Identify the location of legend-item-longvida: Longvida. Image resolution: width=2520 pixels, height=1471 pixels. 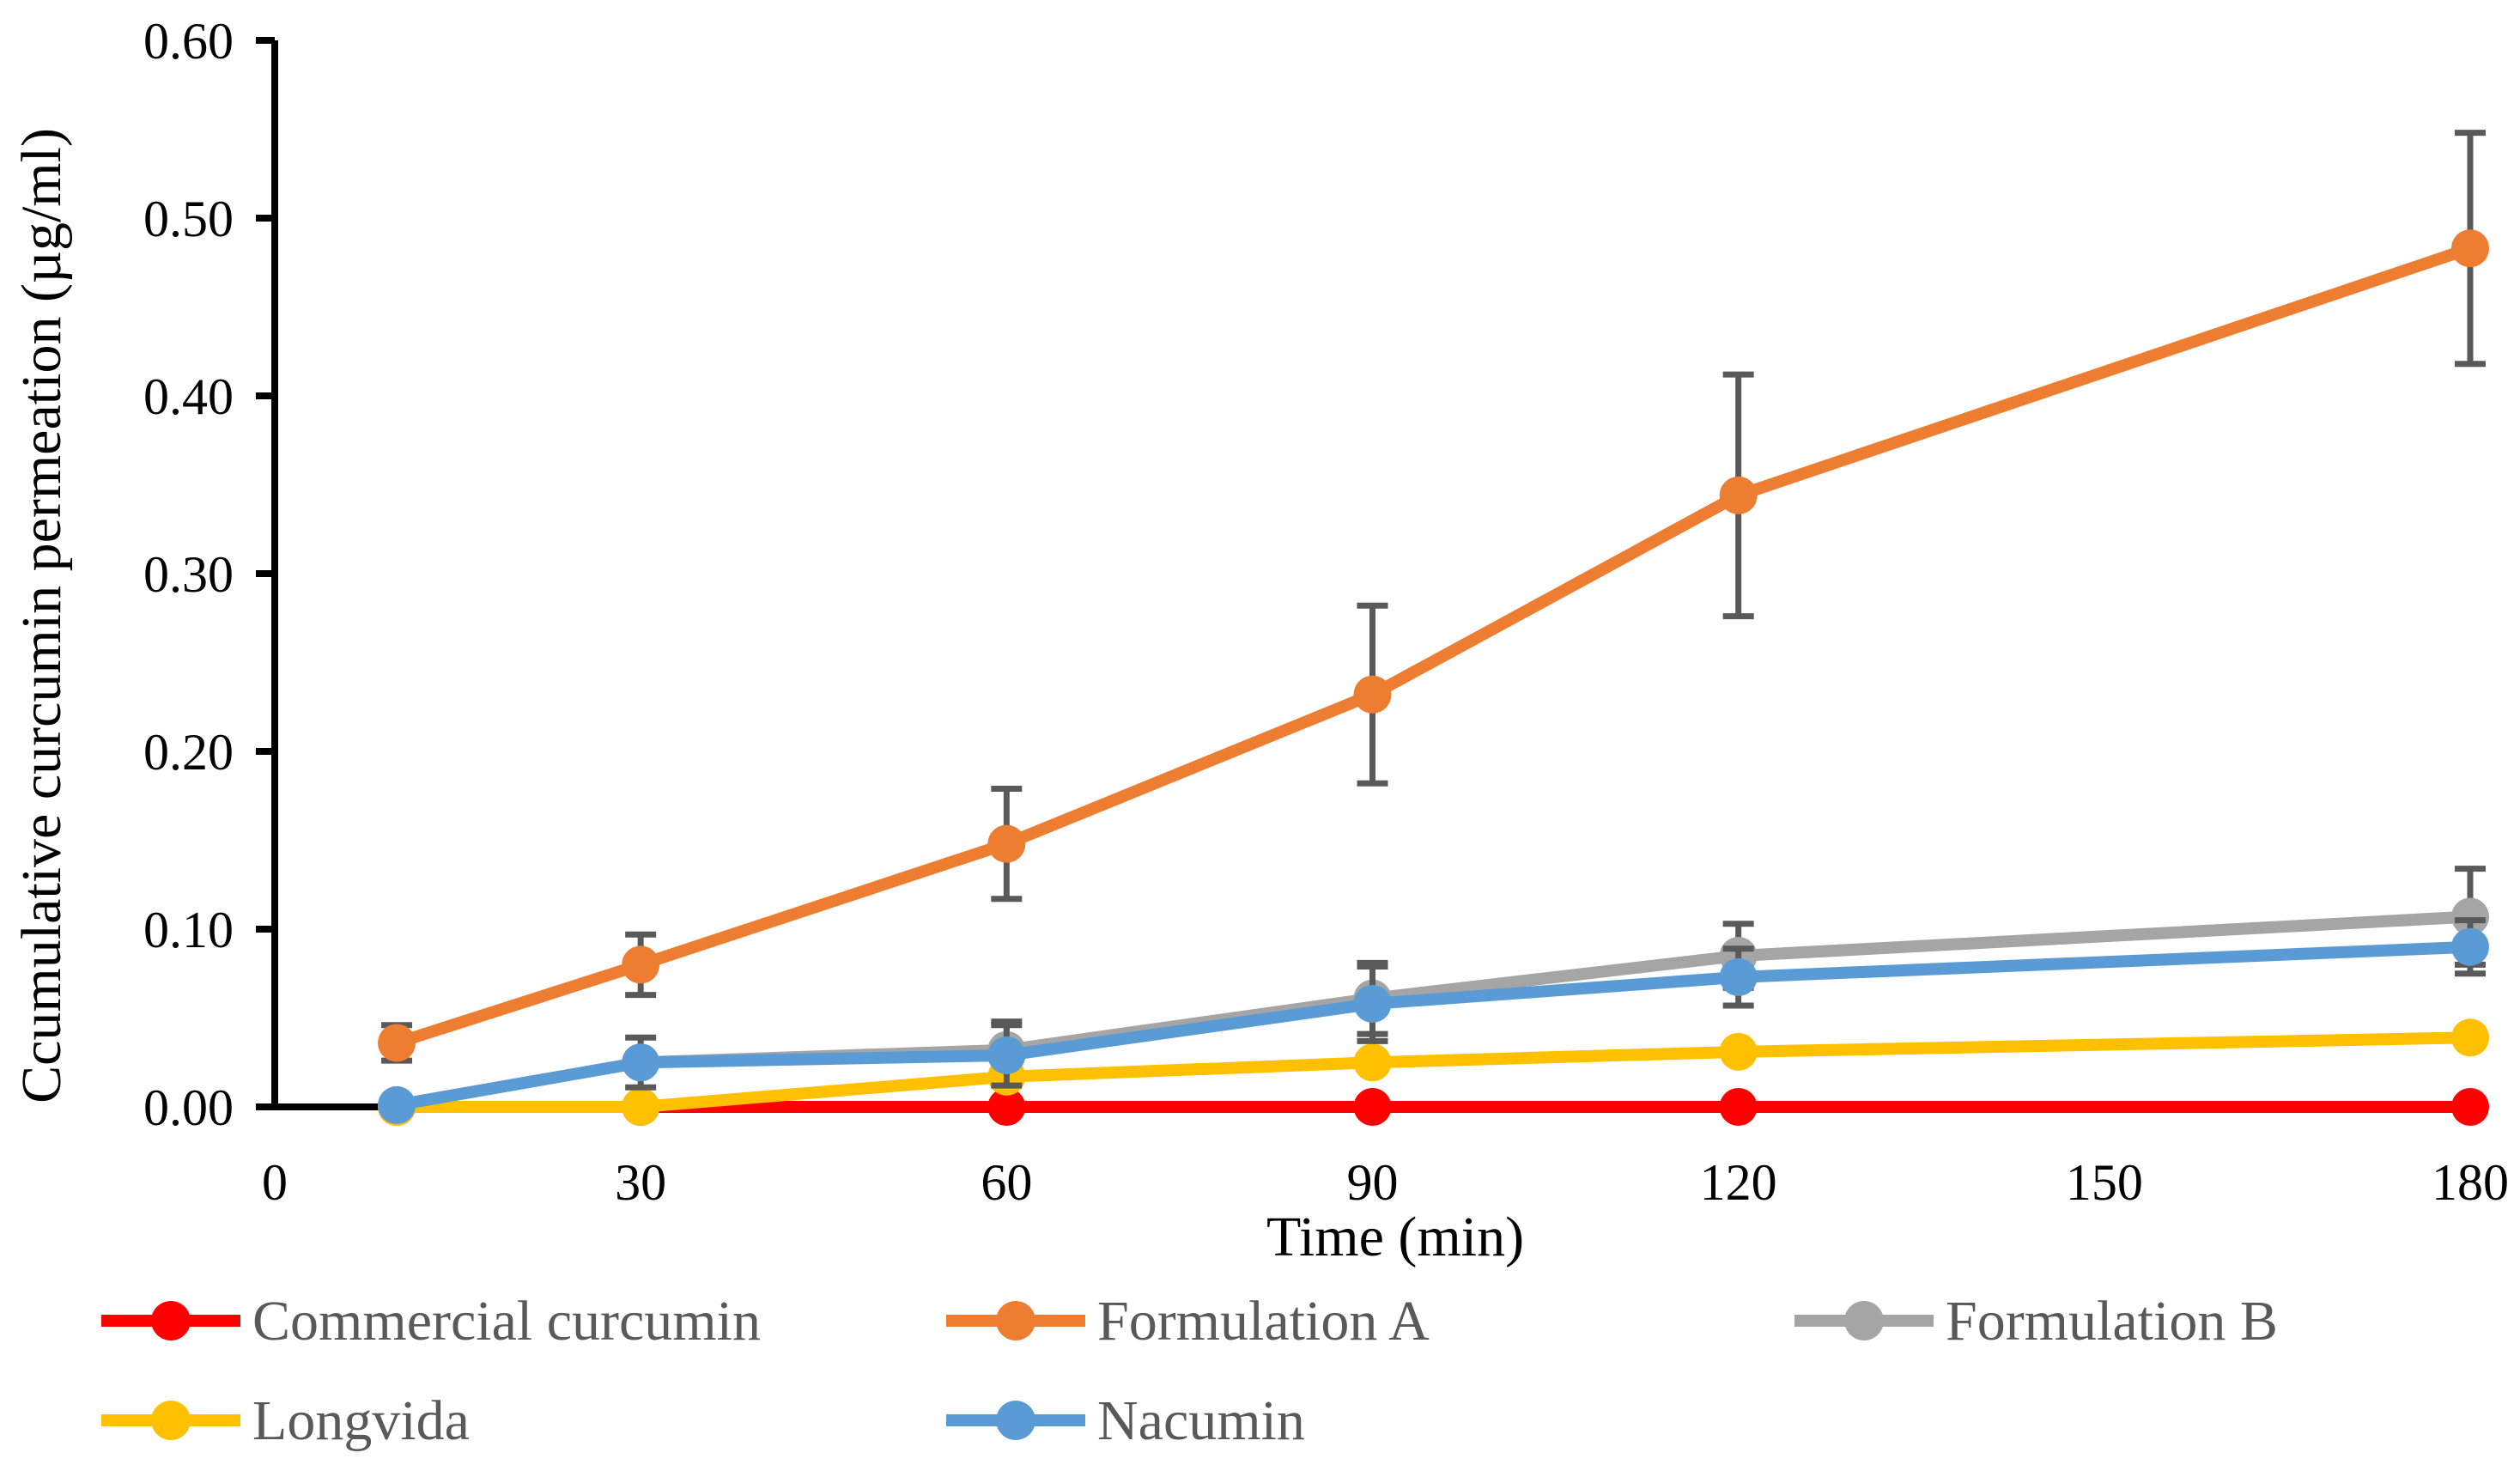
(286, 1421).